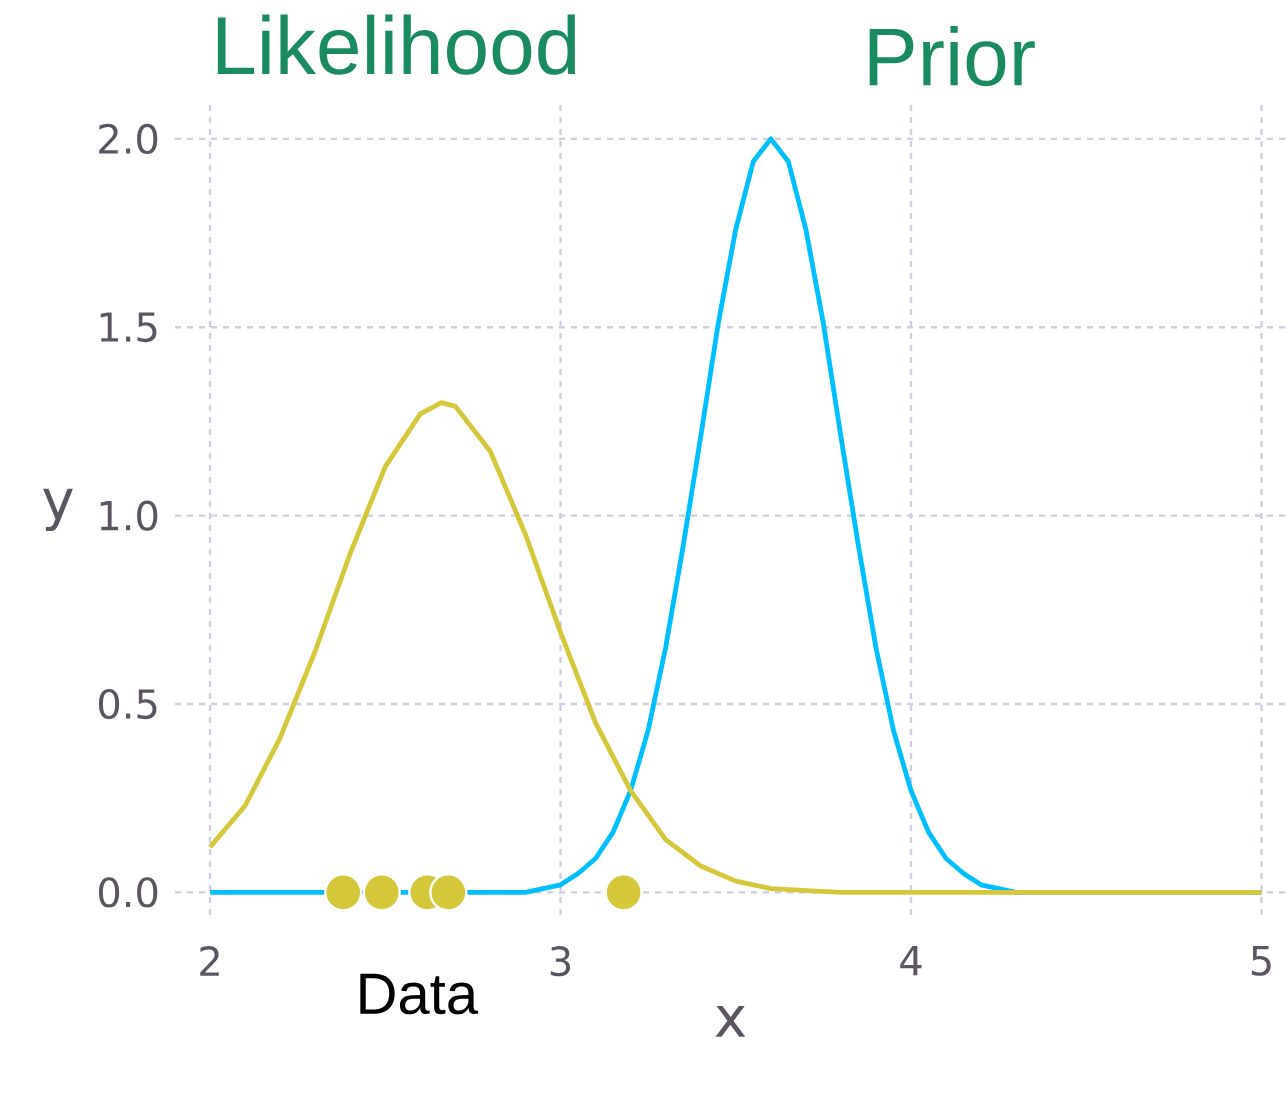  I want to click on y-tick-label: 2.0, so click(128, 139).